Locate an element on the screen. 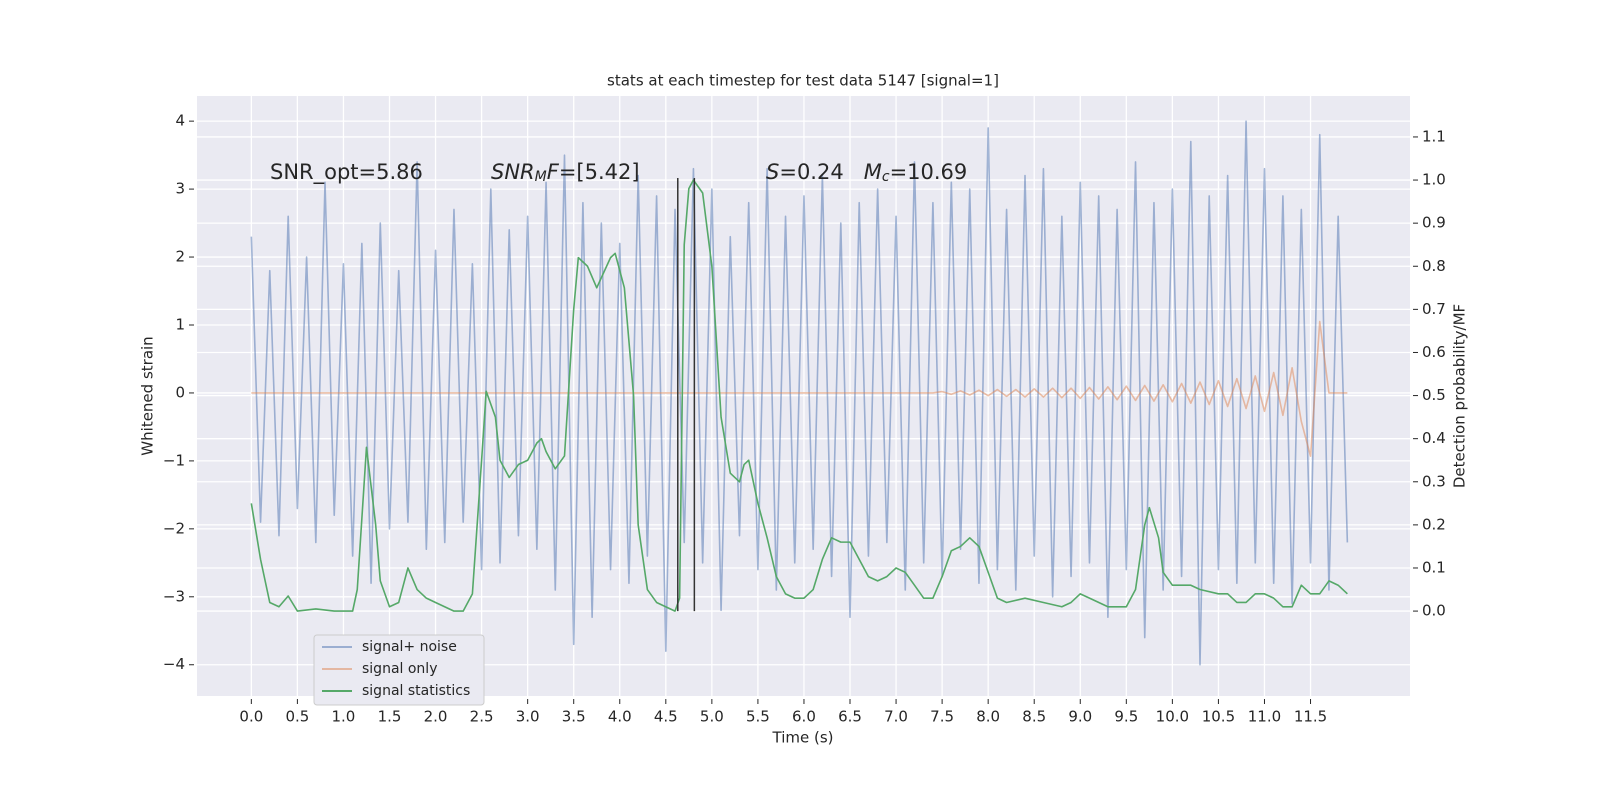 The height and width of the screenshot is (800, 1600). y2-tick-label: 0.0 is located at coordinates (1434, 611).